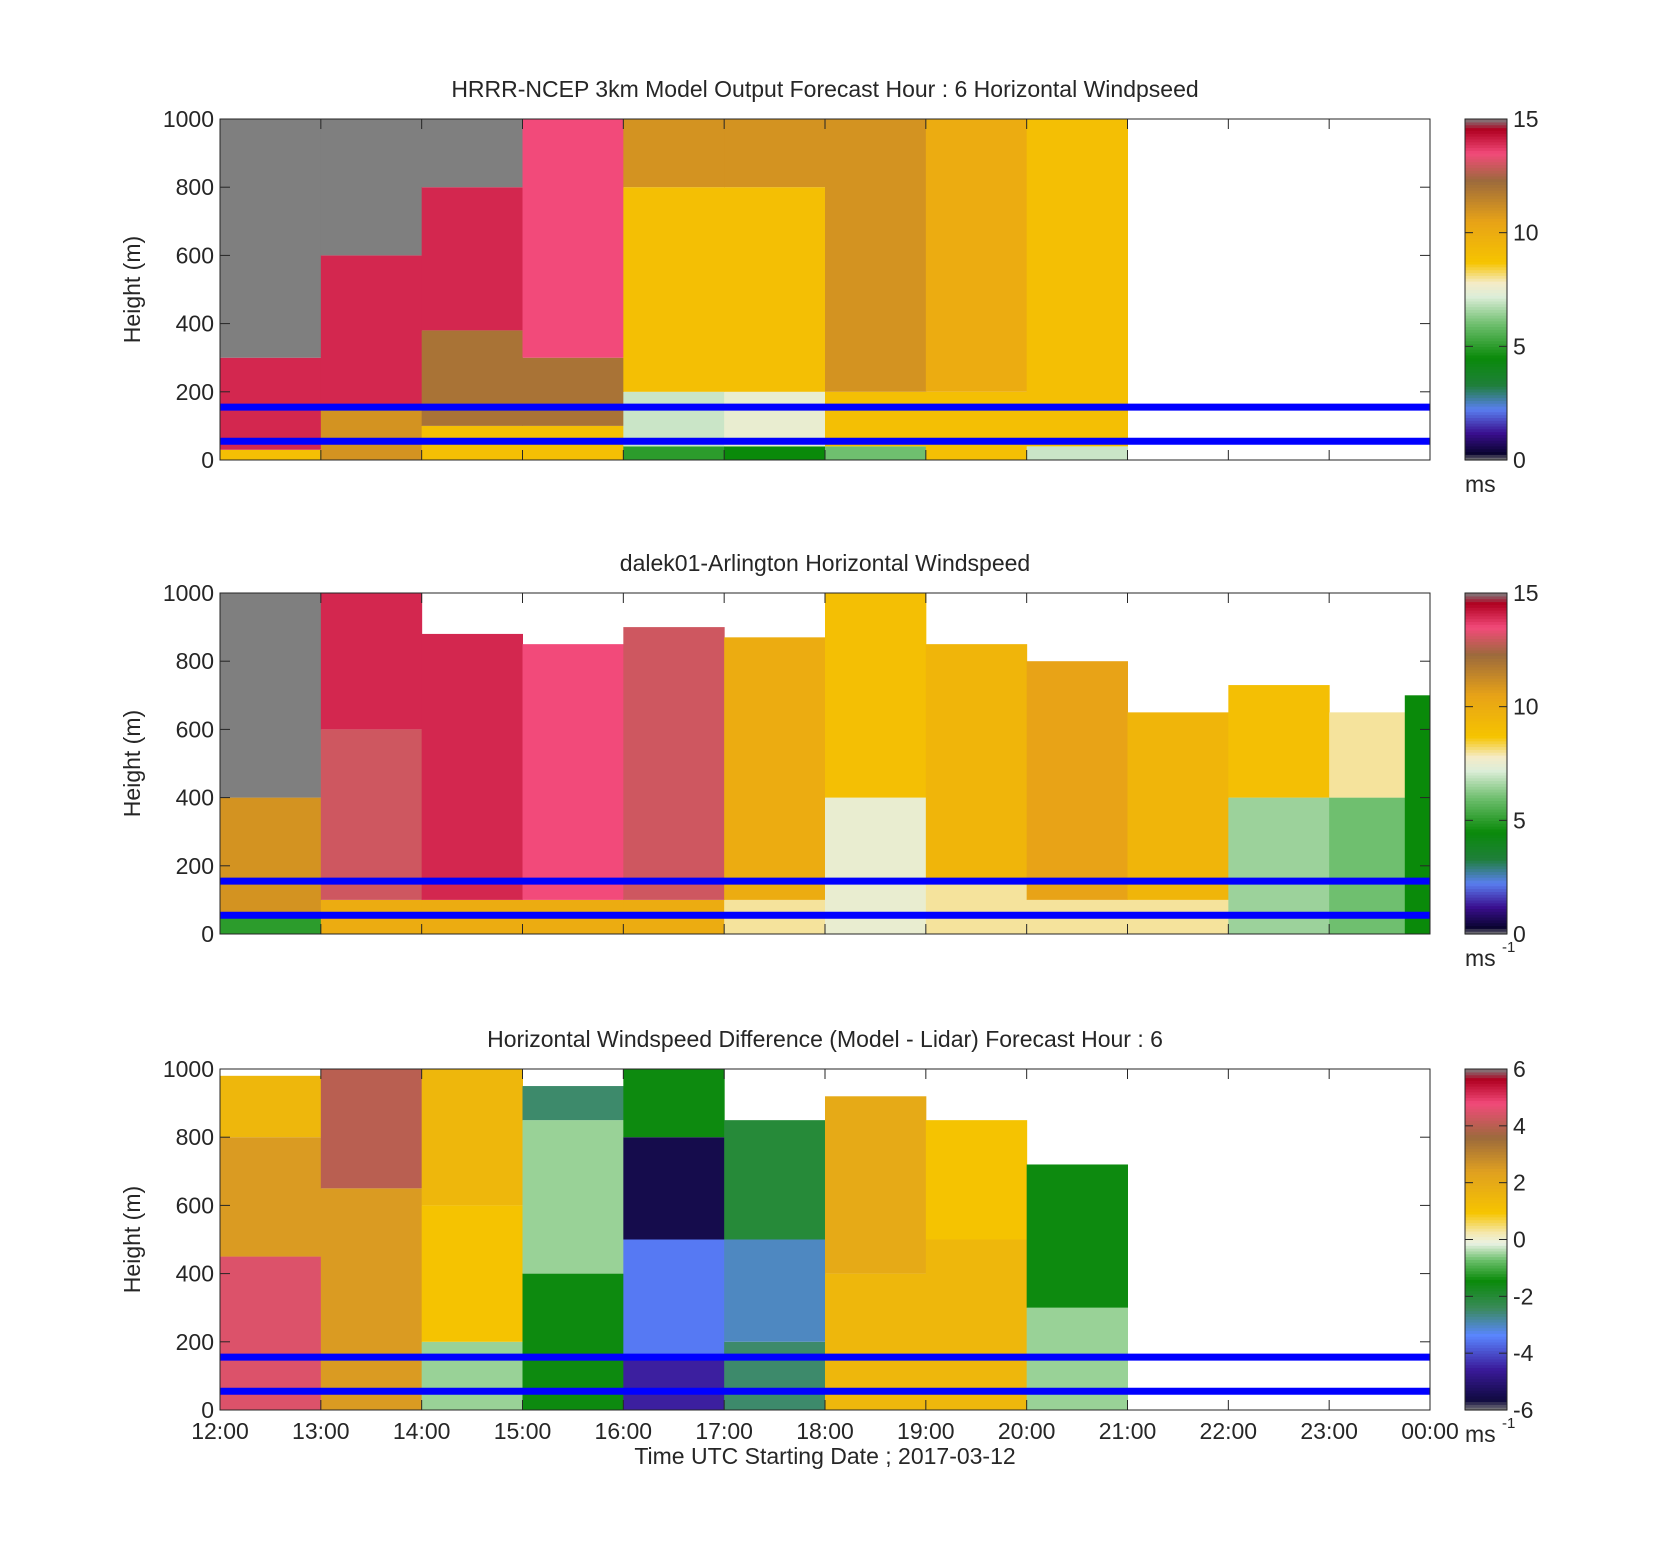  I want to click on y-tick-label: 0, so click(207, 934).